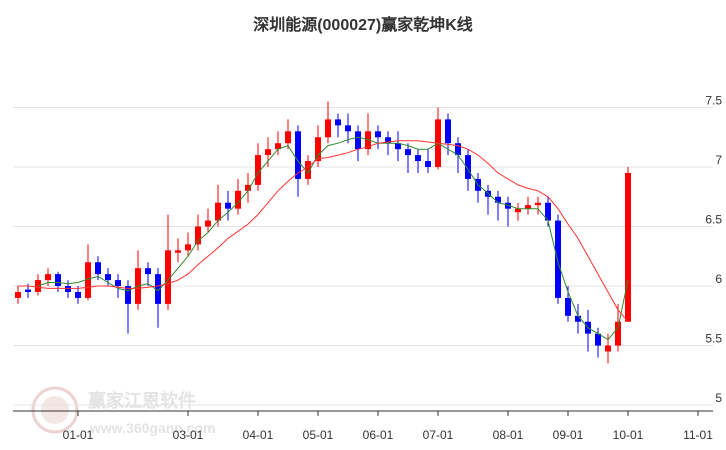  What do you see at coordinates (378, 435) in the screenshot?
I see `x-tick-label: 06-01` at bounding box center [378, 435].